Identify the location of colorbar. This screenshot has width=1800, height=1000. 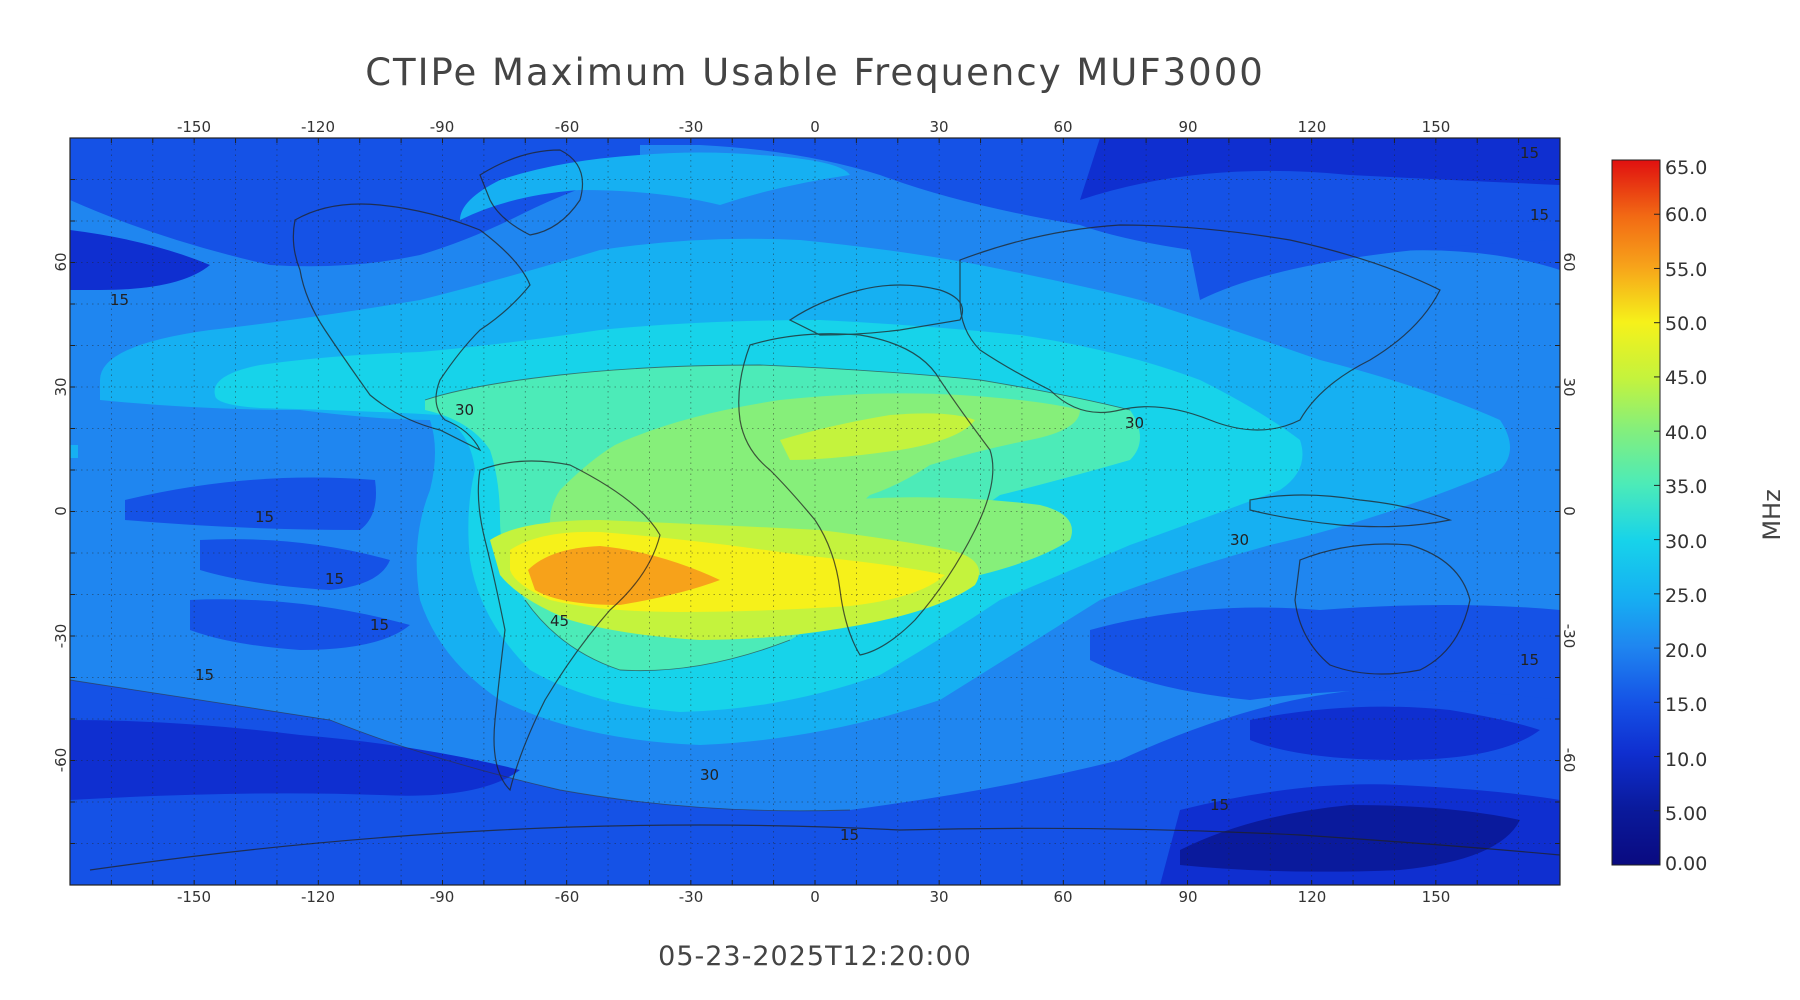
(1636, 512).